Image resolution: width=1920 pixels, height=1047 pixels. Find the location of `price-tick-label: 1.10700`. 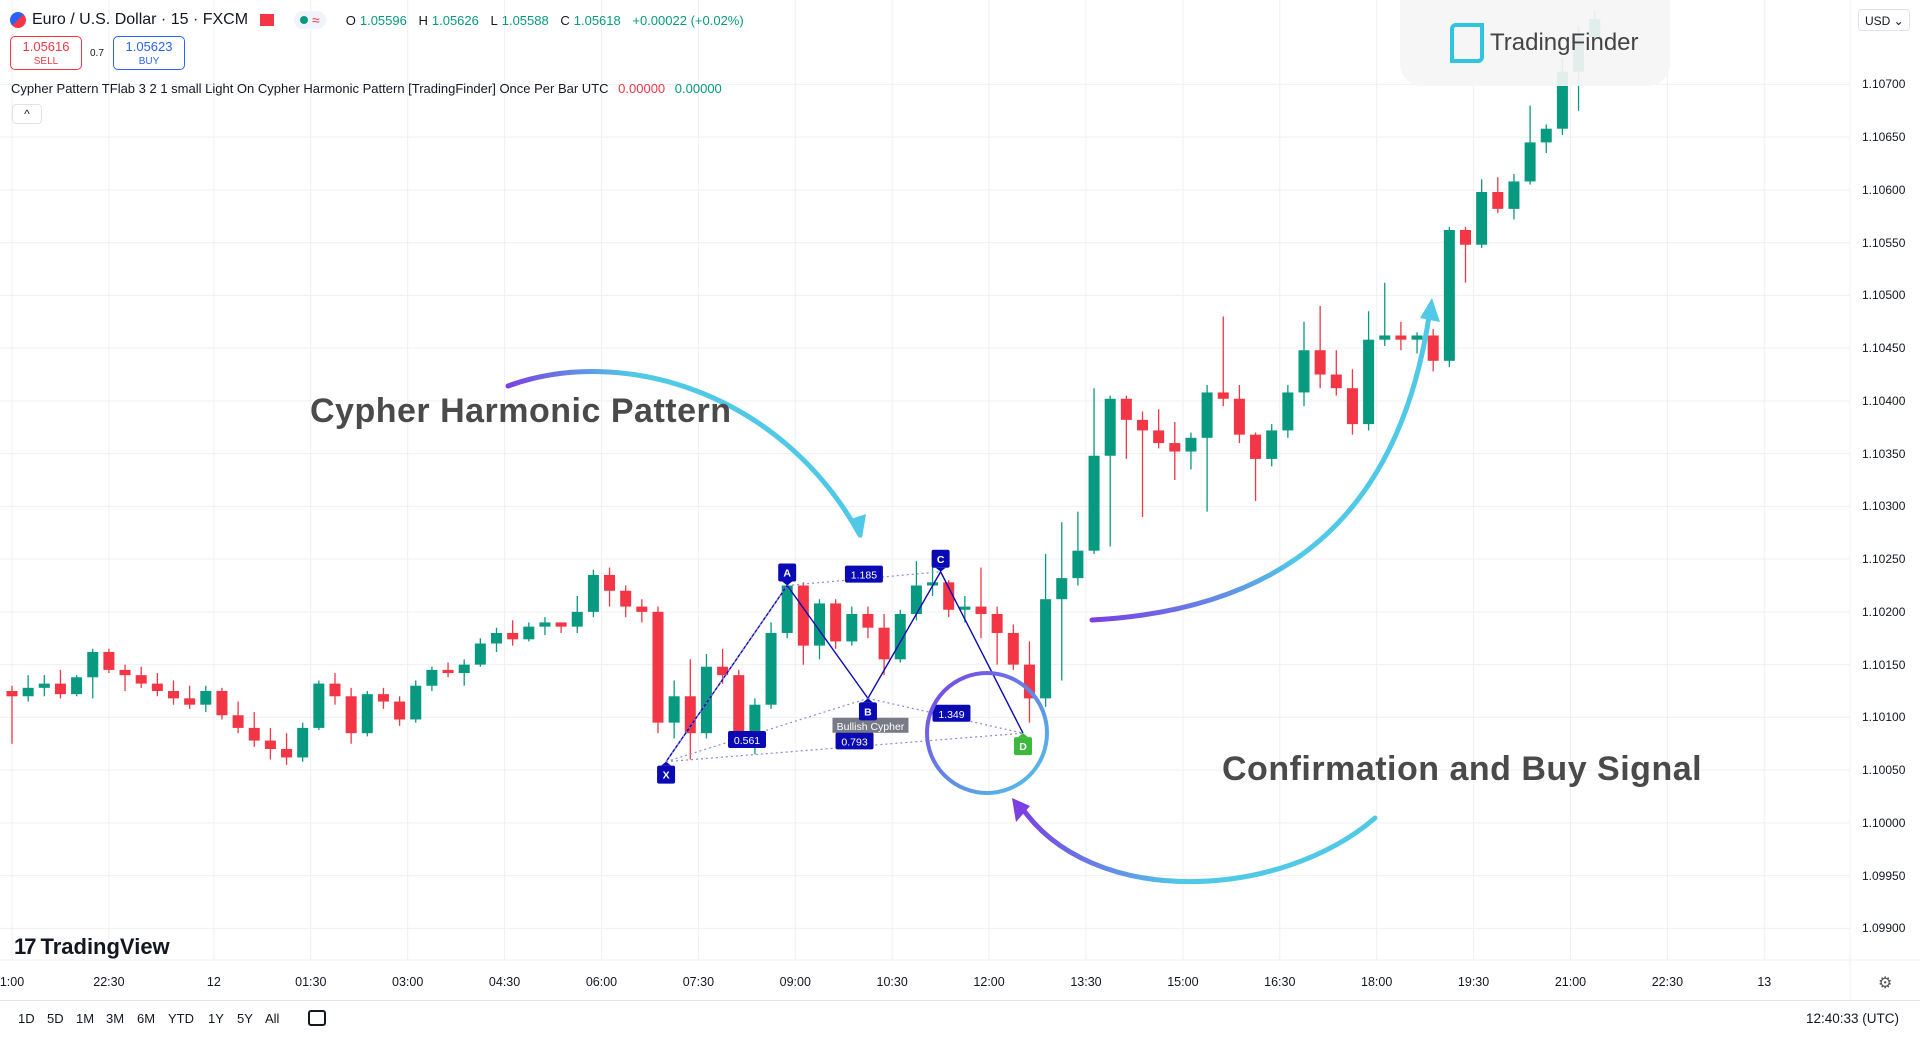

price-tick-label: 1.10700 is located at coordinates (1884, 84).